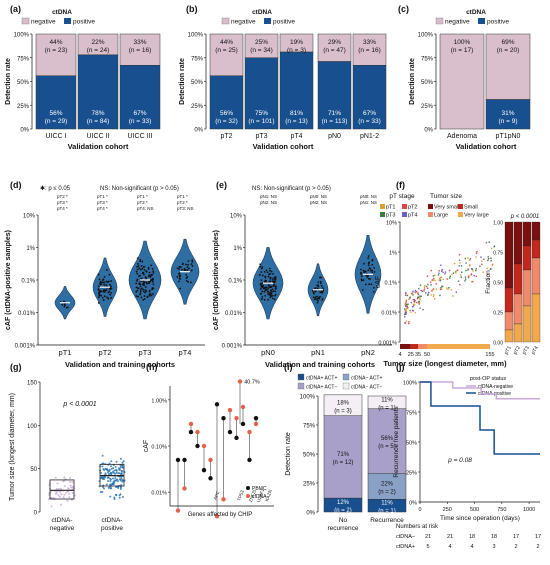 The height and width of the screenshot is (565, 550). What do you see at coordinates (259, 497) in the screenshot?
I see `h-legend-cfdna: cfDNA` at bounding box center [259, 497].